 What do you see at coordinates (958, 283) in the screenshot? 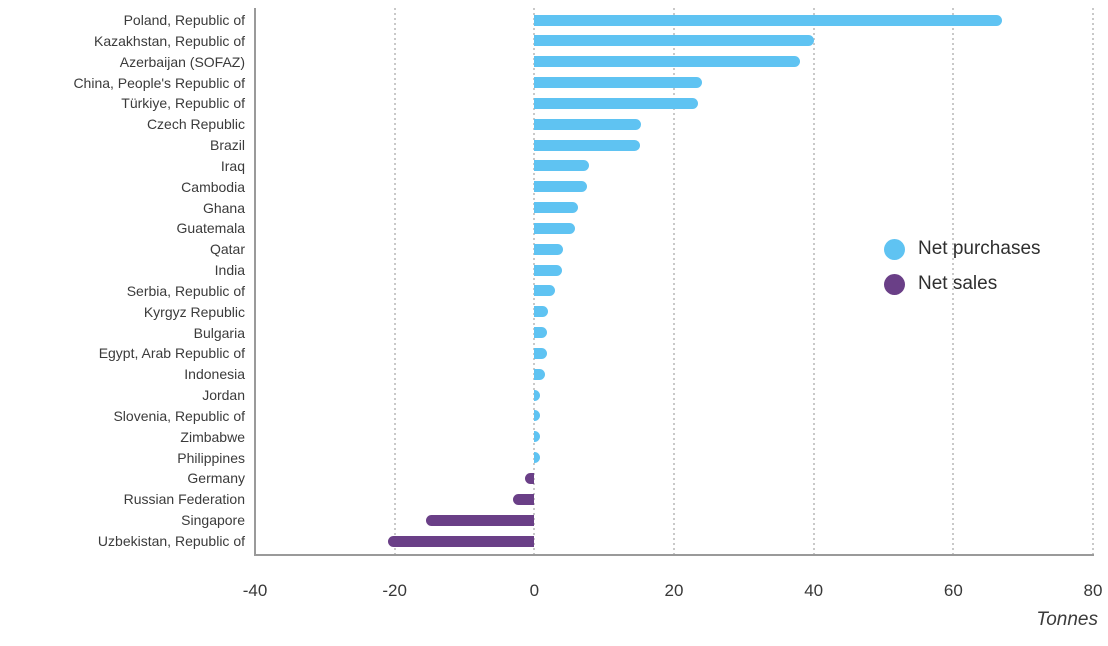
I see `legend-label-net-sales: Net sales` at bounding box center [958, 283].